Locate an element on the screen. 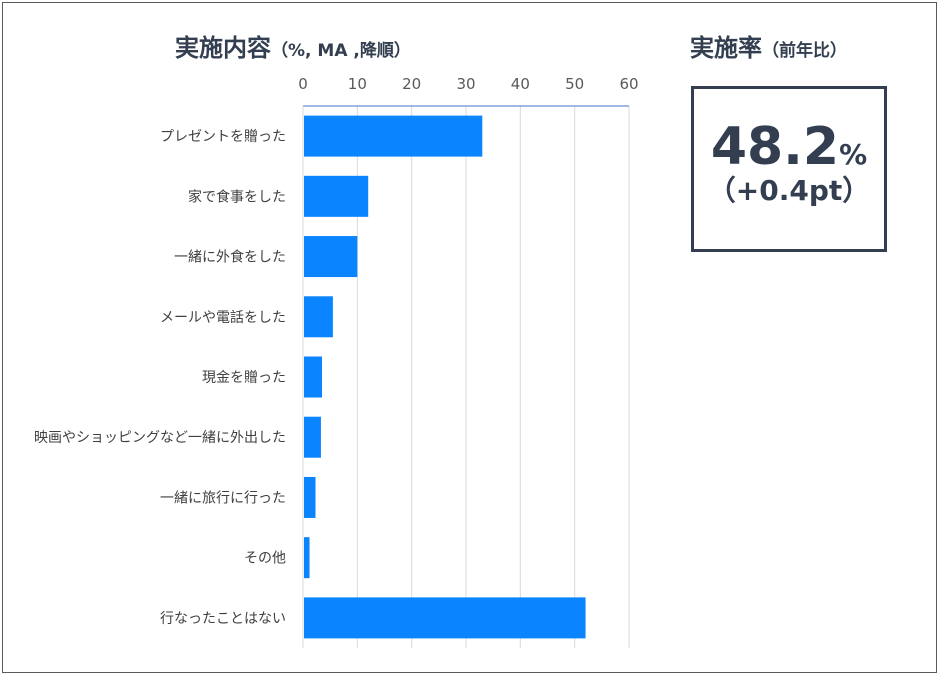 The height and width of the screenshot is (677, 941). chart-title: 実施内容（%, MA ,降順） is located at coordinates (325, 45).